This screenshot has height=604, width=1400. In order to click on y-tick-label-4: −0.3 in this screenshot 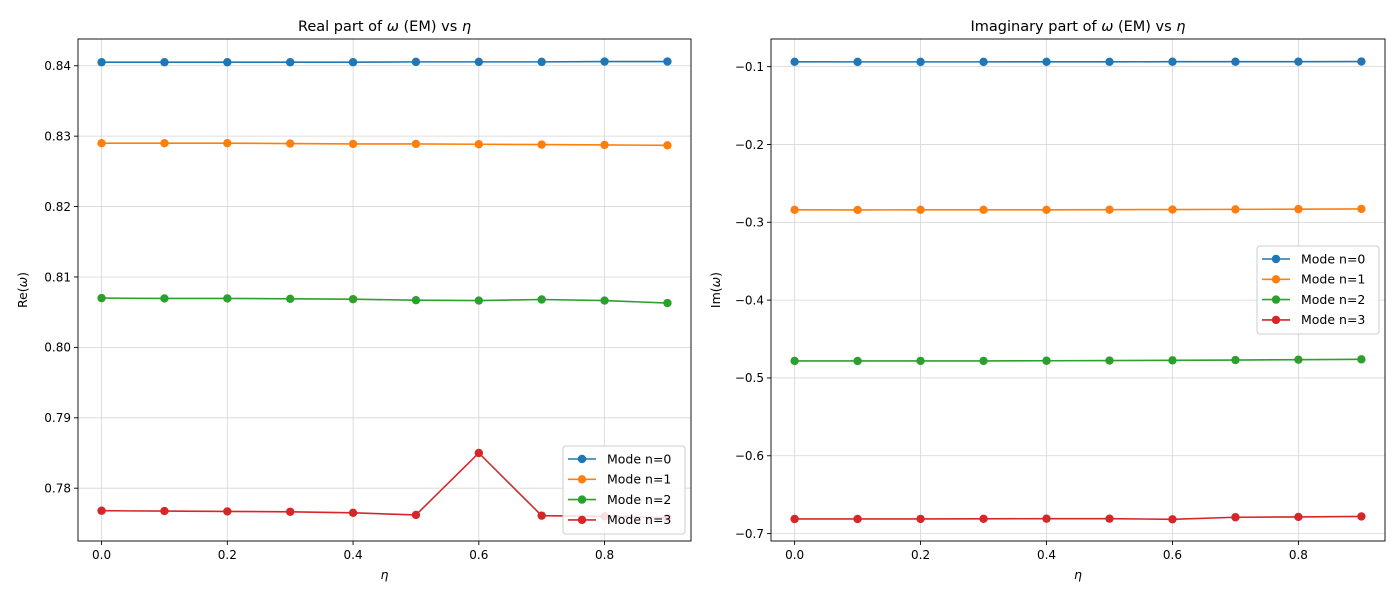, I will do `click(749, 223)`.